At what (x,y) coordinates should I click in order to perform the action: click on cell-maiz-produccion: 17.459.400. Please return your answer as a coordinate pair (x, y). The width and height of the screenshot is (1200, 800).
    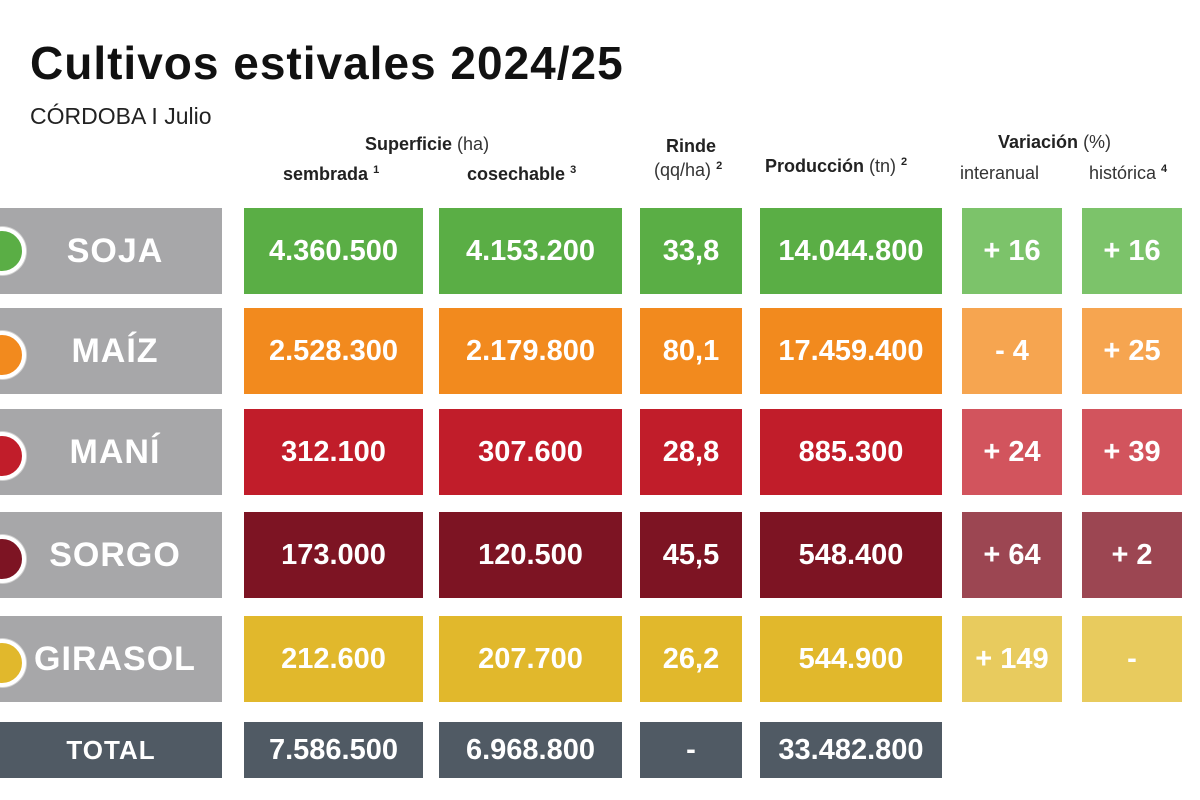
    Looking at the image, I should click on (851, 351).